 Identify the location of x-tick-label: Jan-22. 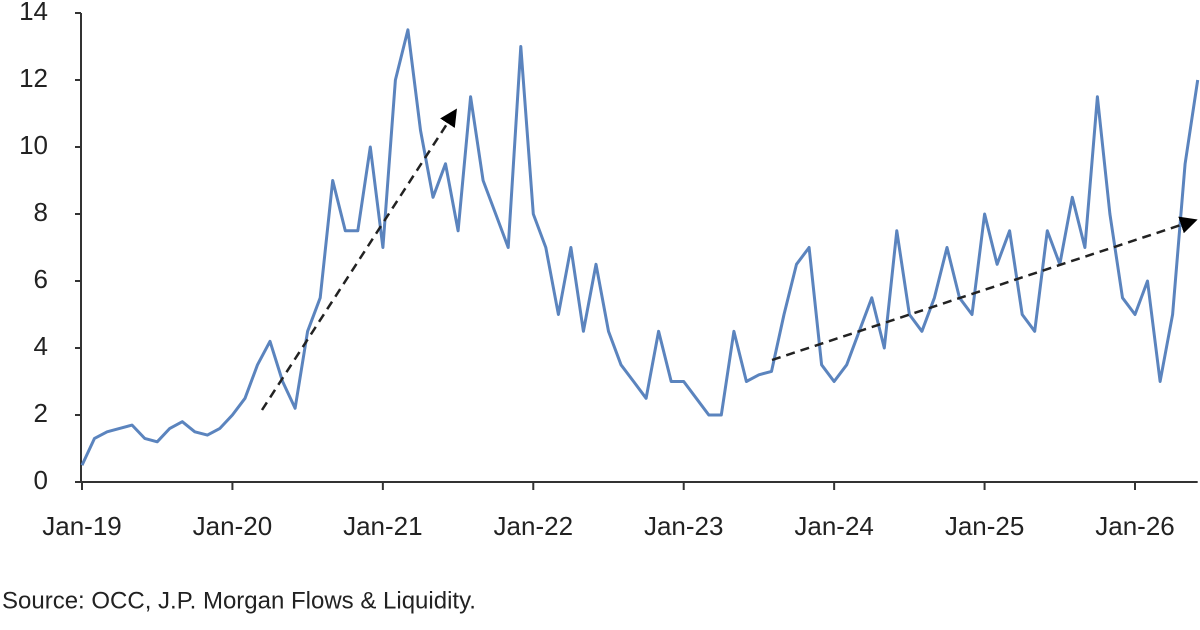
(534, 526).